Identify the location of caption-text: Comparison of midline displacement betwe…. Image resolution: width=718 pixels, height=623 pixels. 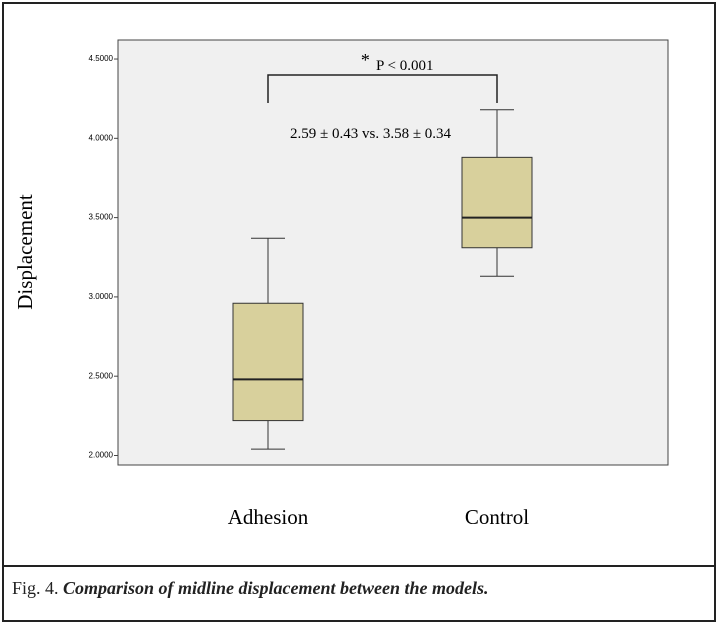
(276, 588).